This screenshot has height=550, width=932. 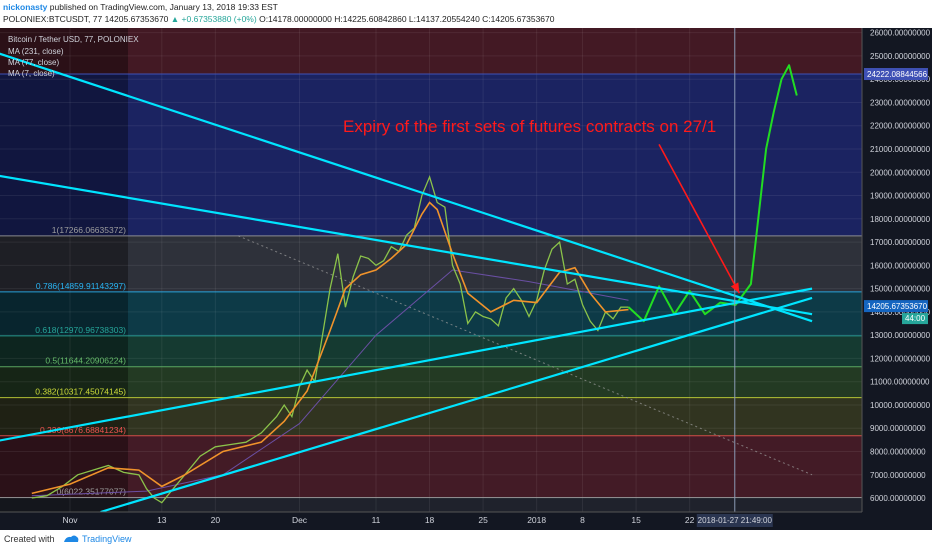 I want to click on expiry-date-label: 2018-01-27 21:49:00, so click(x=735, y=520).